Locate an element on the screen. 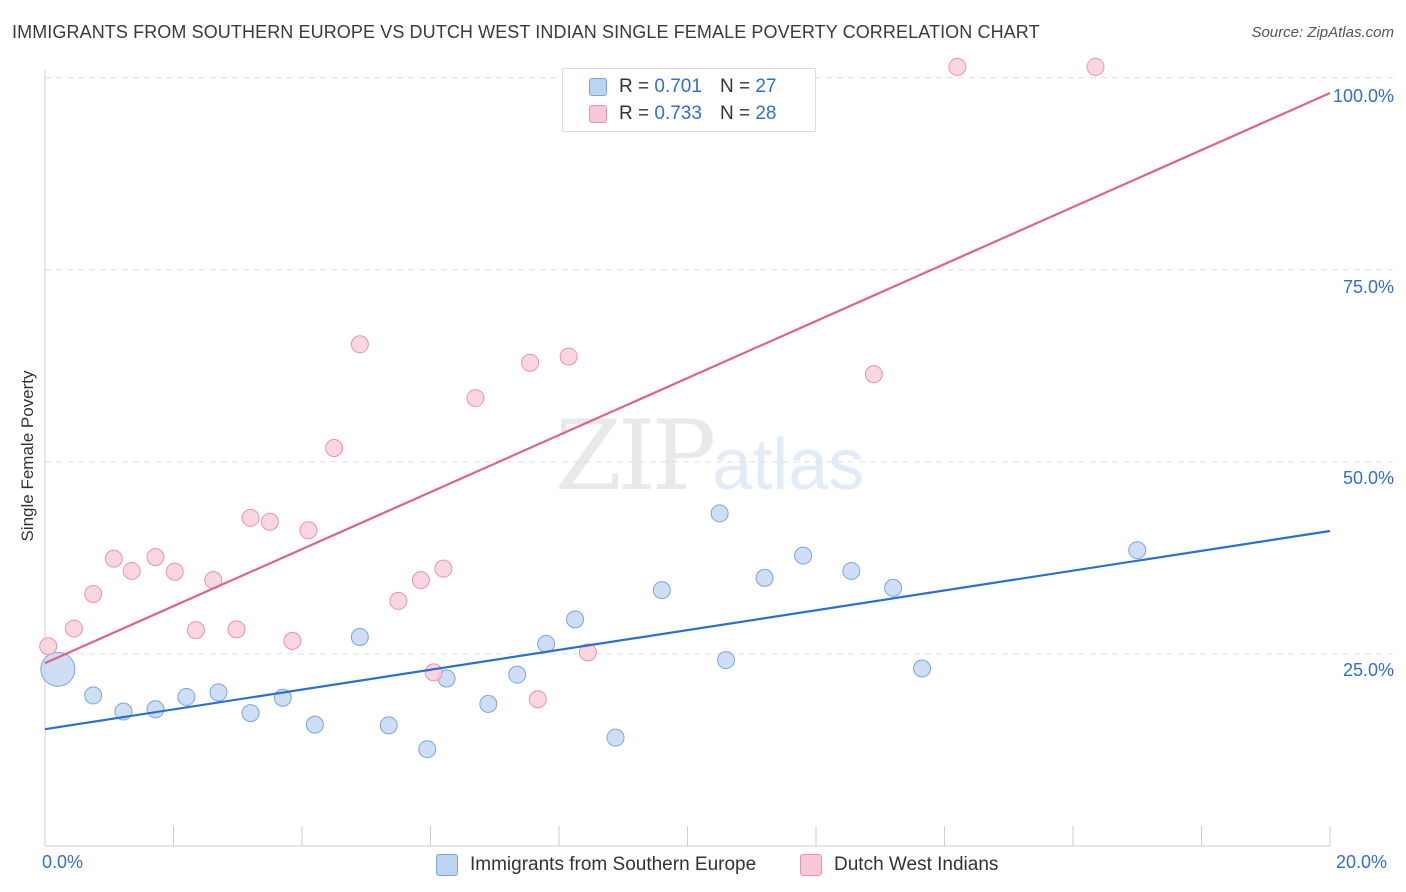 Image resolution: width=1406 pixels, height=892 pixels. legend-item-dutch-west-indians: Dutch West Indians is located at coordinates (899, 865).